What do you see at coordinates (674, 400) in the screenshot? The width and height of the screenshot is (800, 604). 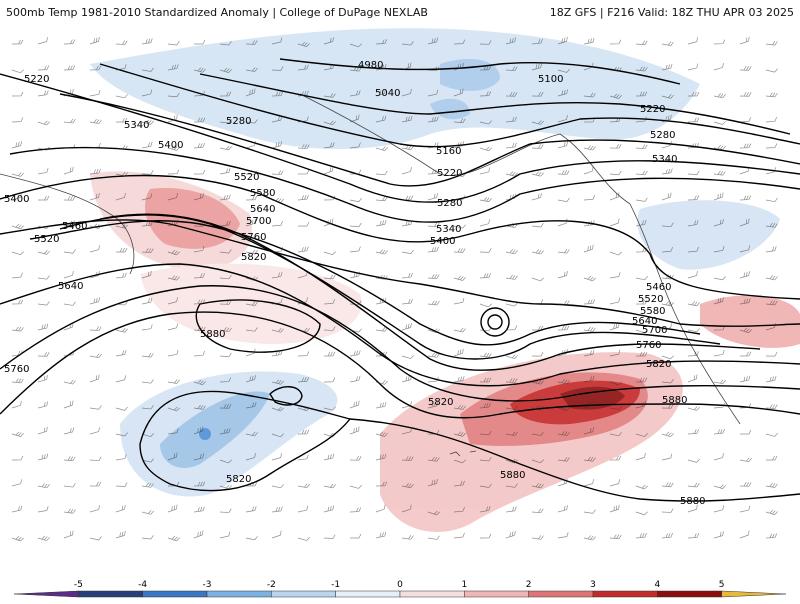 I see `label-5880-east: 5880` at bounding box center [674, 400].